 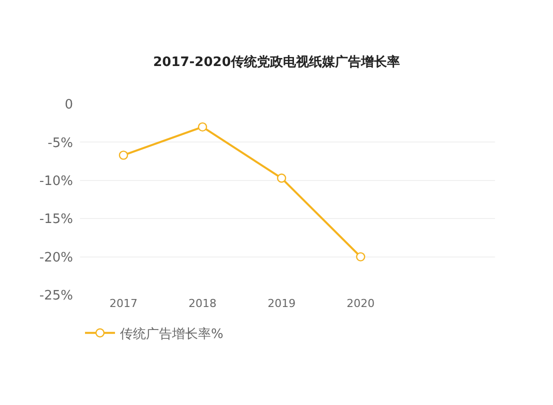 I want to click on x-tick-label: 2019, so click(x=282, y=303).